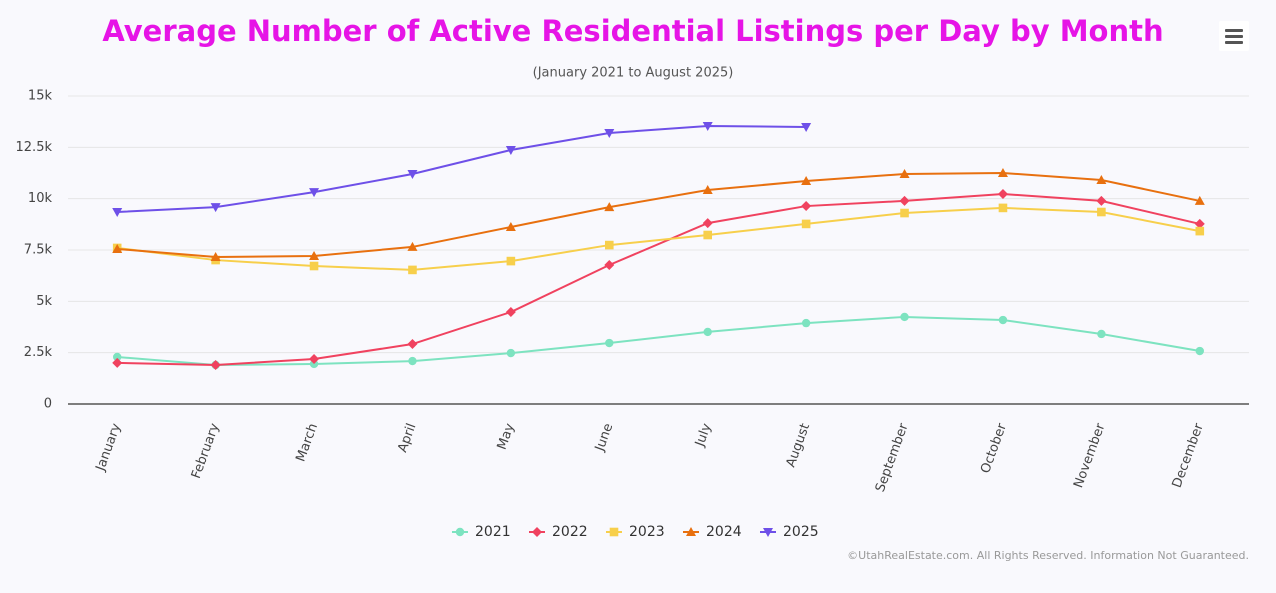  I want to click on y-tick-label: 15k, so click(40, 96).